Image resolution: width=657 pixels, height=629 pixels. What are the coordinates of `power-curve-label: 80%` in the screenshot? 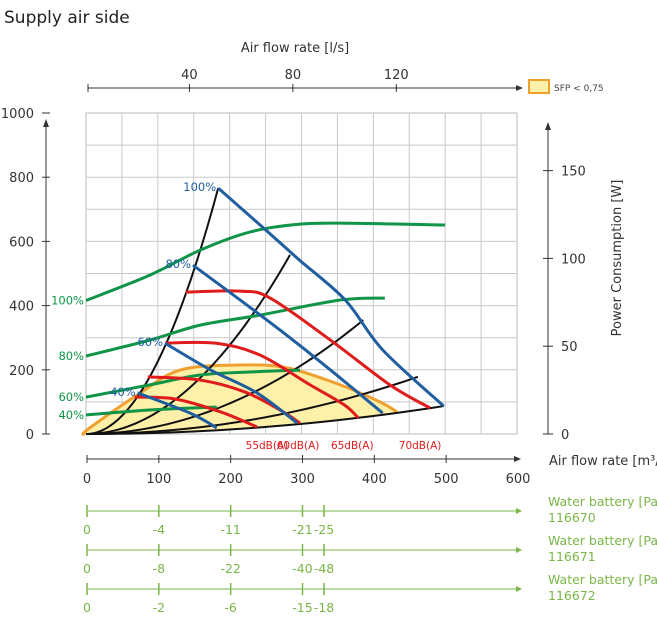 It's located at (71, 356).